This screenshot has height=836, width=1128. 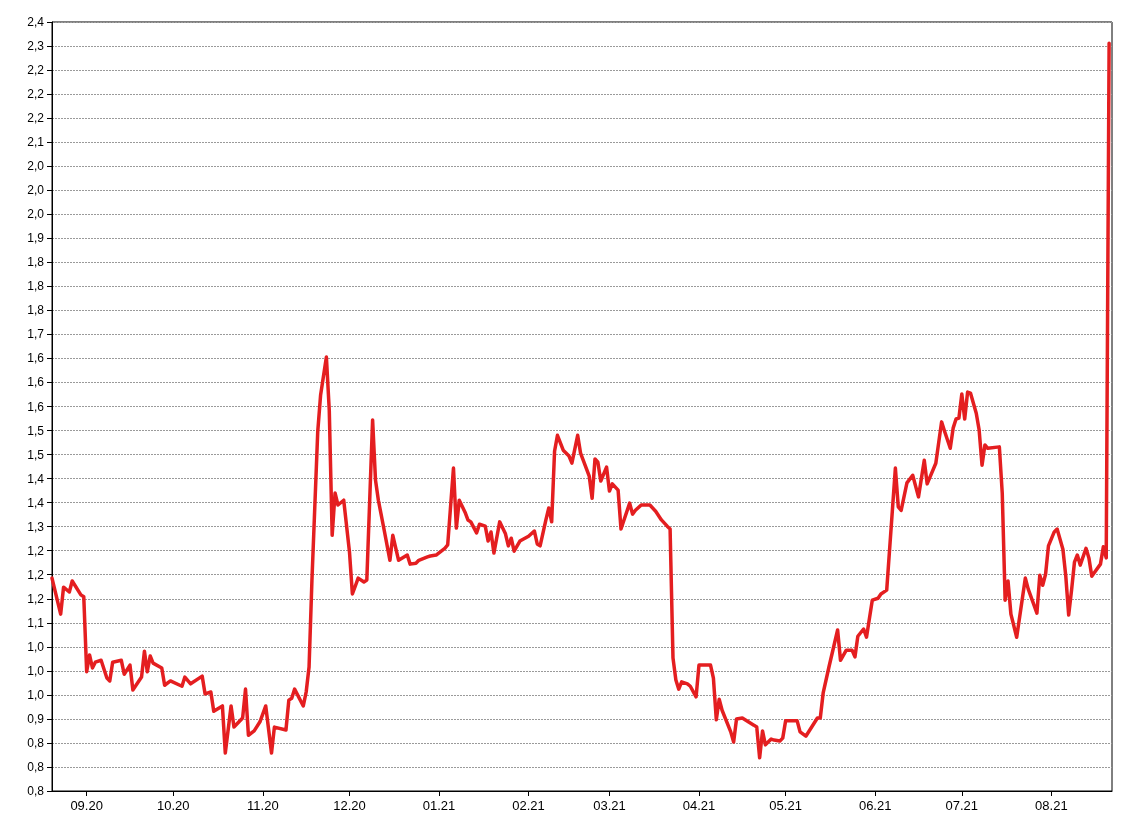 What do you see at coordinates (349, 805) in the screenshot?
I see `x-tick-label: 12.20` at bounding box center [349, 805].